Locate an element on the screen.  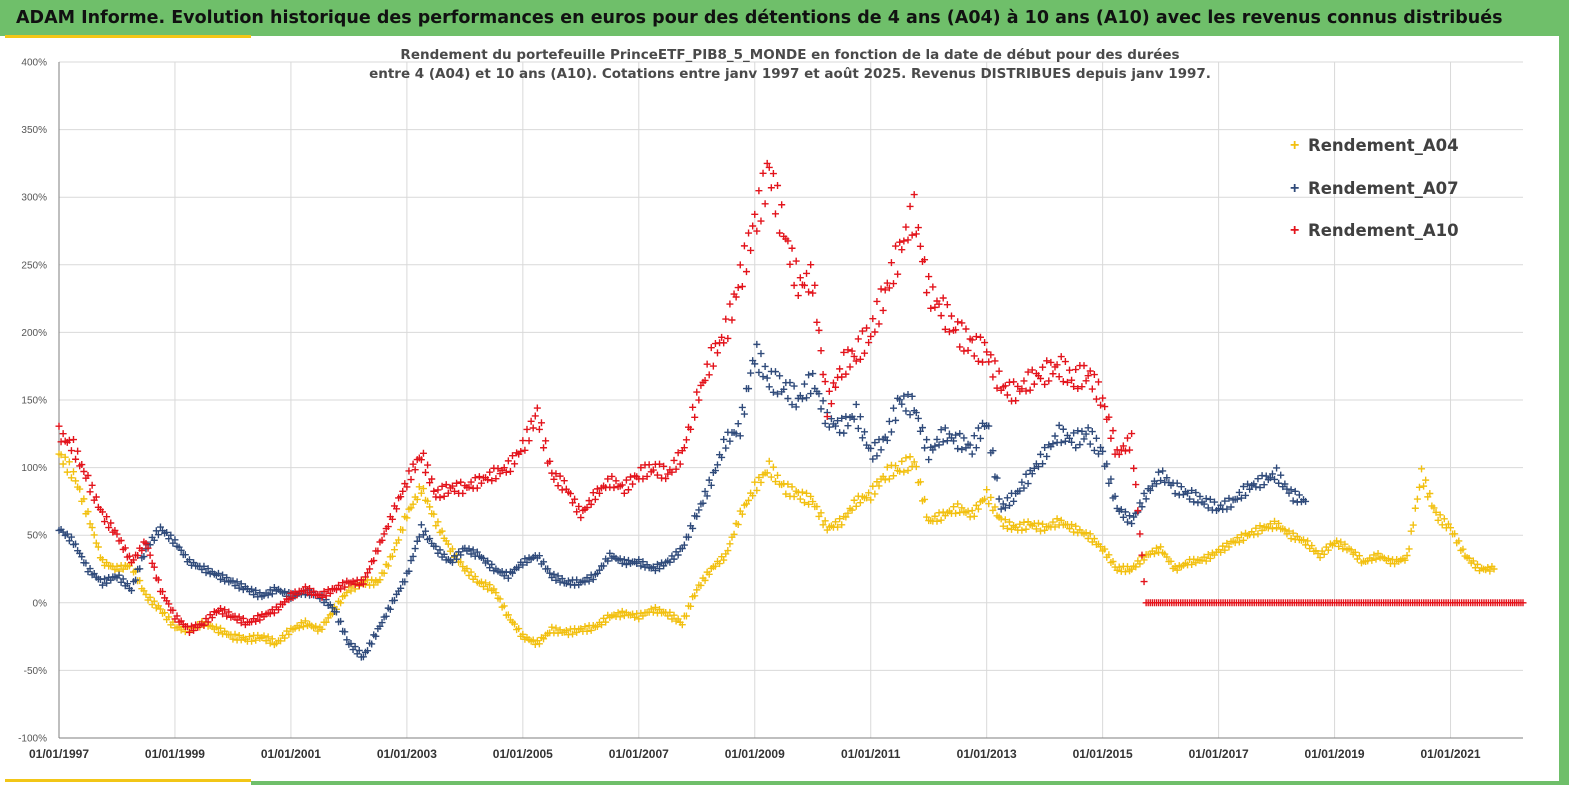
x-tick-label: 01/01/2011 is located at coordinates (871, 754).